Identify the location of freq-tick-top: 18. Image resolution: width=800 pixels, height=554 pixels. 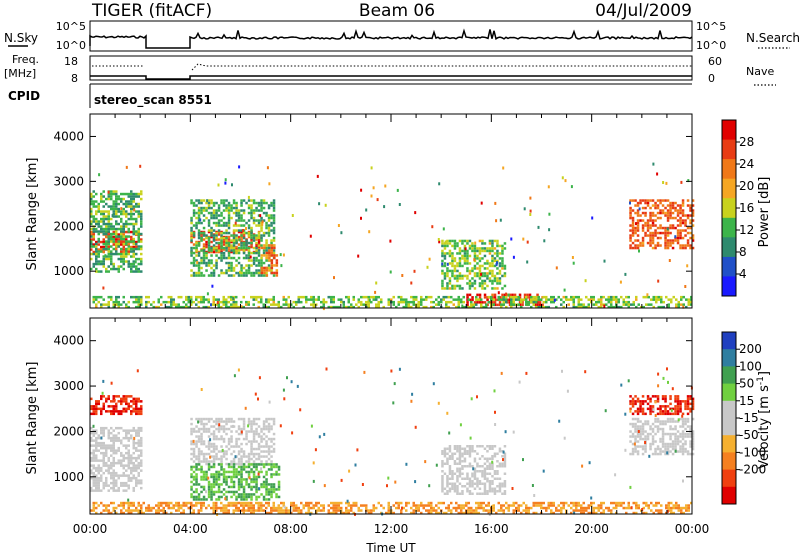
(71, 61).